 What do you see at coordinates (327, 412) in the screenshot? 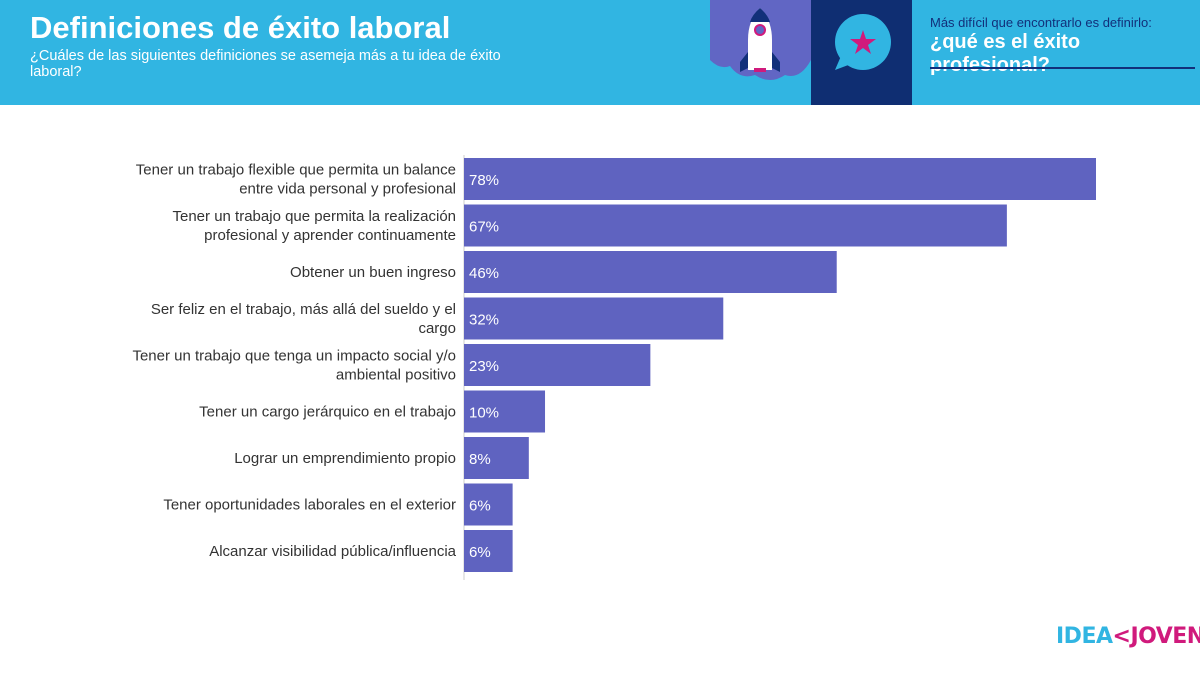
I see `category-label: Tener un cargo jerárquico en el trabajo` at bounding box center [327, 412].